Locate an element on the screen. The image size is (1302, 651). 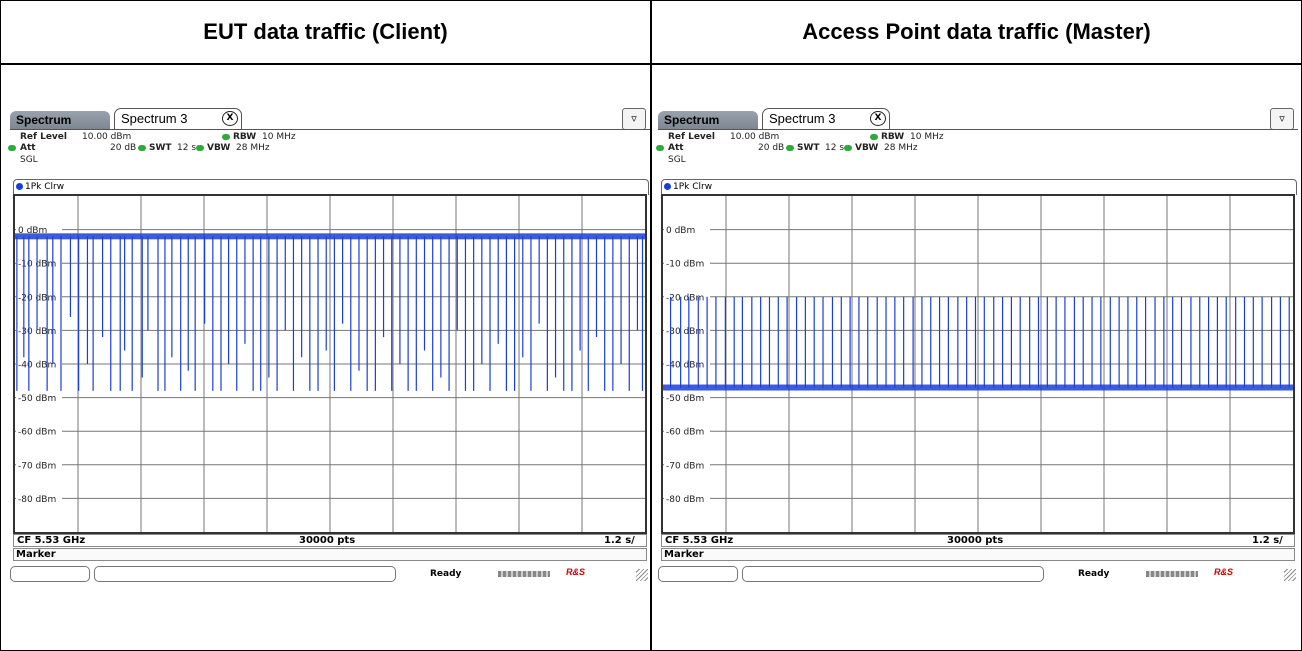
swt-value: 12 s is located at coordinates (835, 148).